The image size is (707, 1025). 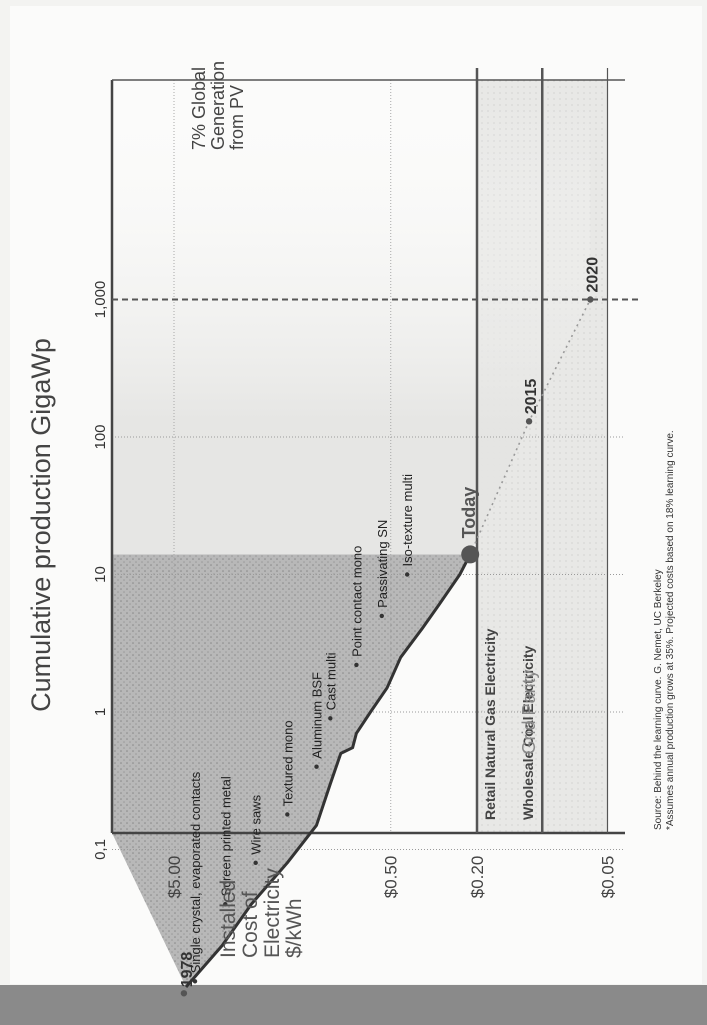 I want to click on annotation-label: Textured mono, so click(x=287, y=763).